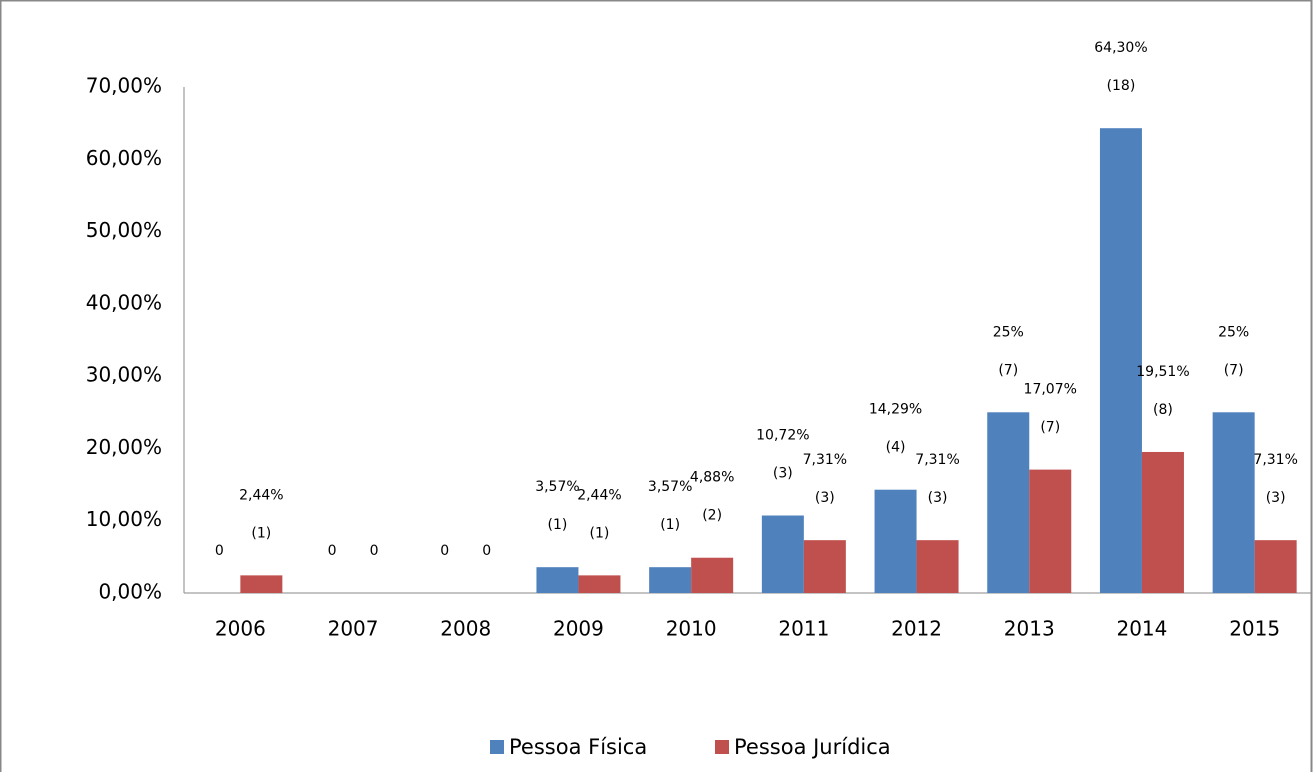 The image size is (1313, 772). What do you see at coordinates (1120, 48) in the screenshot?
I see `value-label: 64,30%` at bounding box center [1120, 48].